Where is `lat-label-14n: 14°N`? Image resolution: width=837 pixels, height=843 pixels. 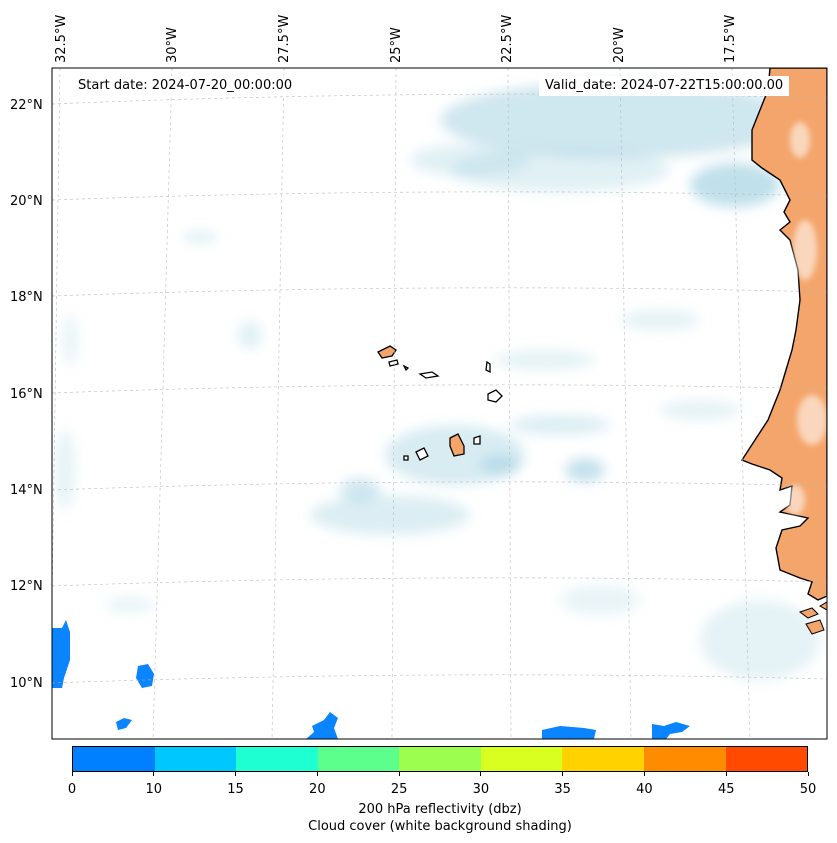
lat-label-14n: 14°N is located at coordinates (26, 490).